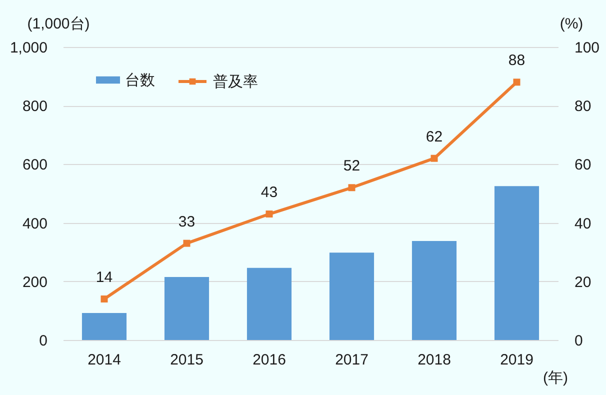 Image resolution: width=606 pixels, height=395 pixels. What do you see at coordinates (187, 360) in the screenshot?
I see `x-tick-label: 2015` at bounding box center [187, 360].